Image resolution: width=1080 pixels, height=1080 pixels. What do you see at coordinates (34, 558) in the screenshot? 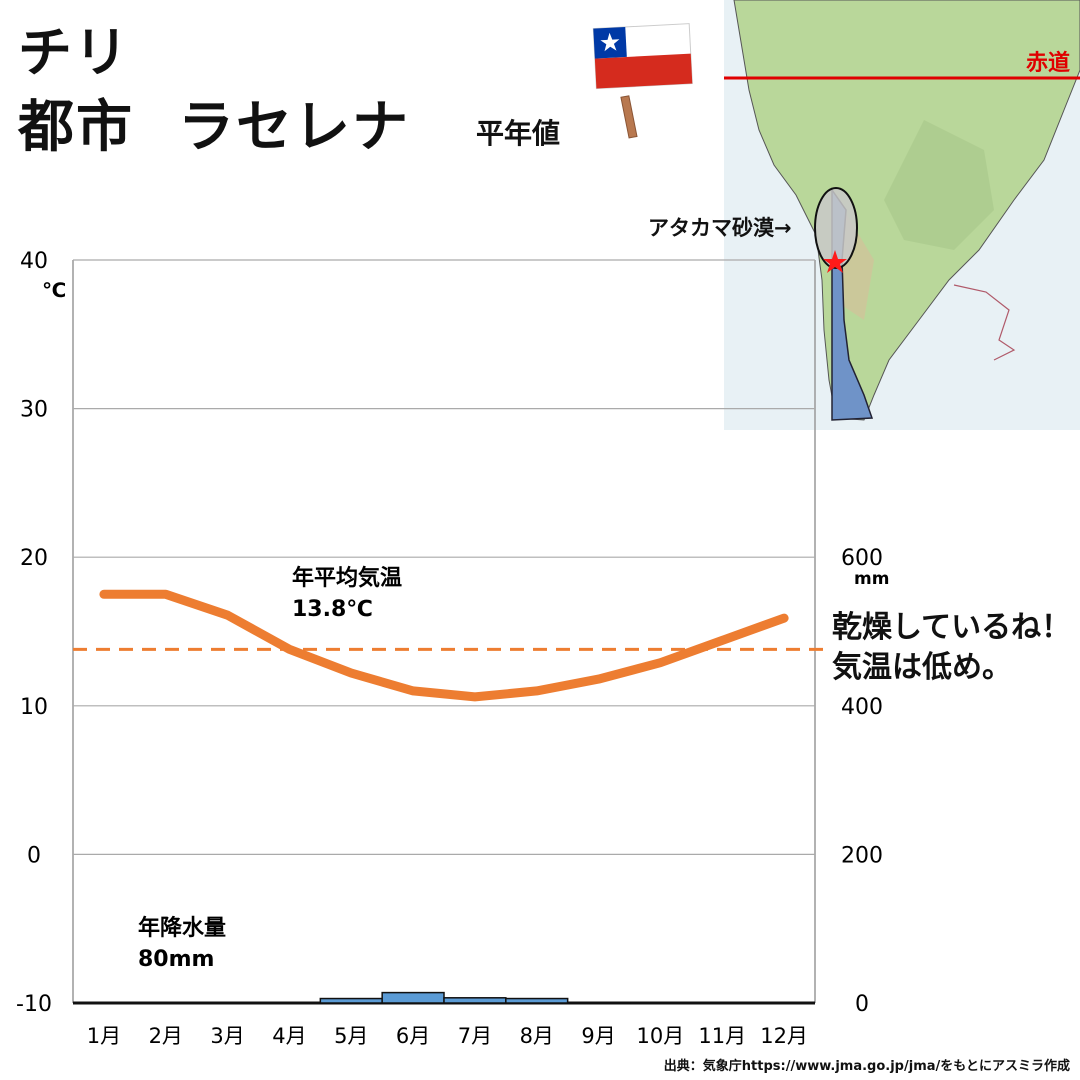
I see `y-tick-label-temp: 20` at bounding box center [34, 558].